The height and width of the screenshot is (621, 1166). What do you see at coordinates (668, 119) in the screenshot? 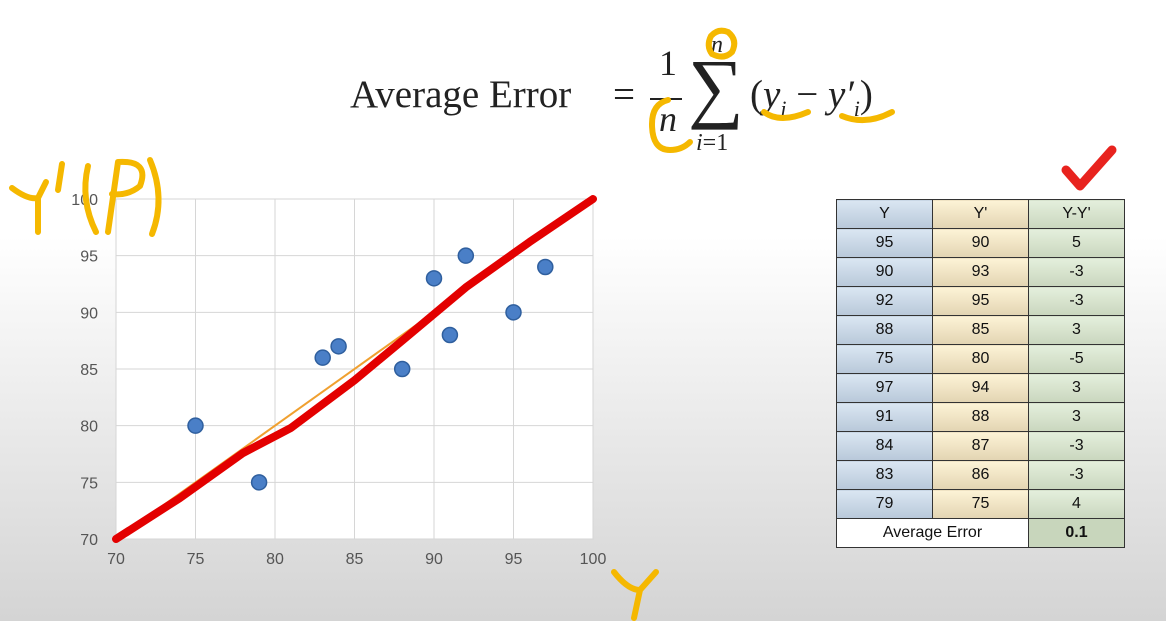
I see `formula-denominator: n` at bounding box center [668, 119].